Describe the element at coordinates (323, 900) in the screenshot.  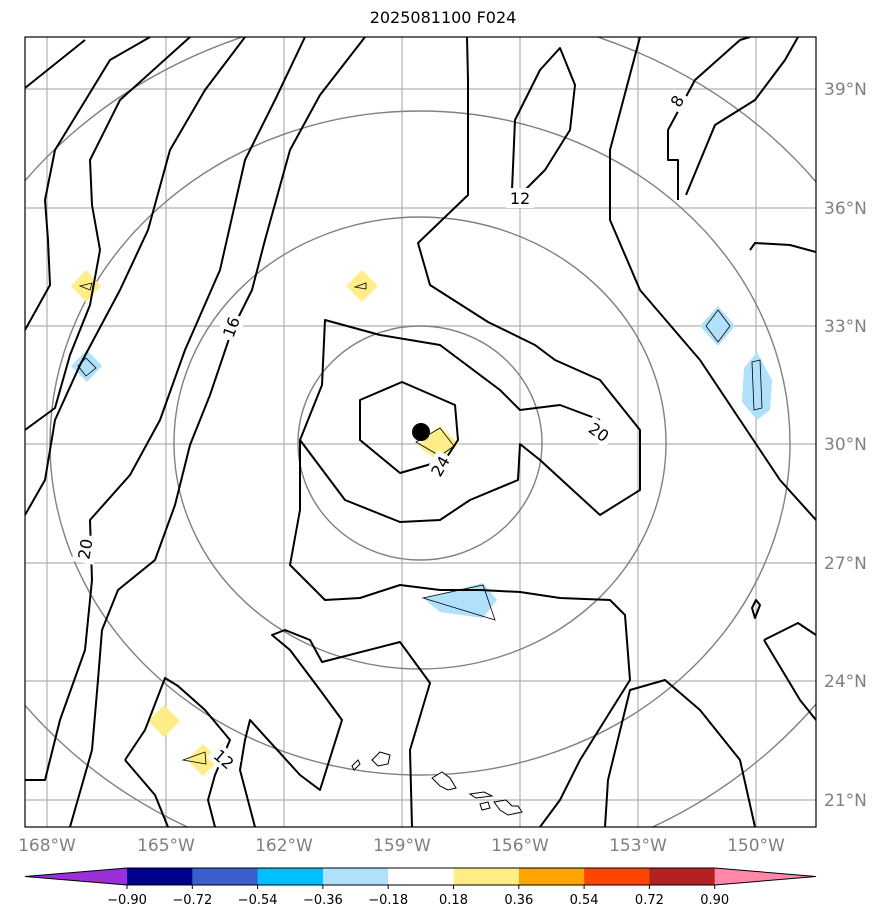
I see `colorbar-tick-label-3: −0.36` at that location.